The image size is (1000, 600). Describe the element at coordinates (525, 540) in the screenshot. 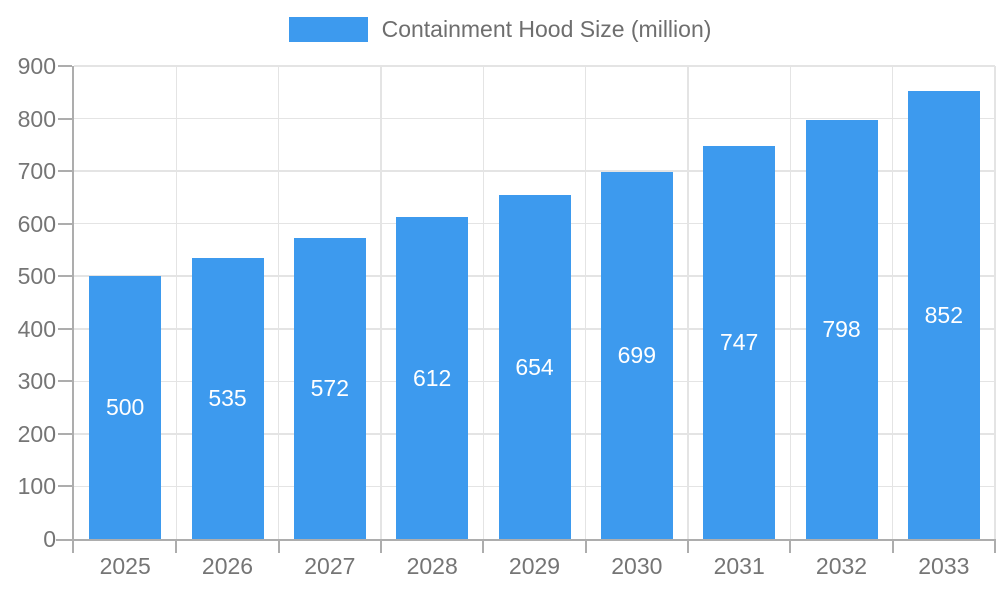

I see `x-axis-line` at that location.